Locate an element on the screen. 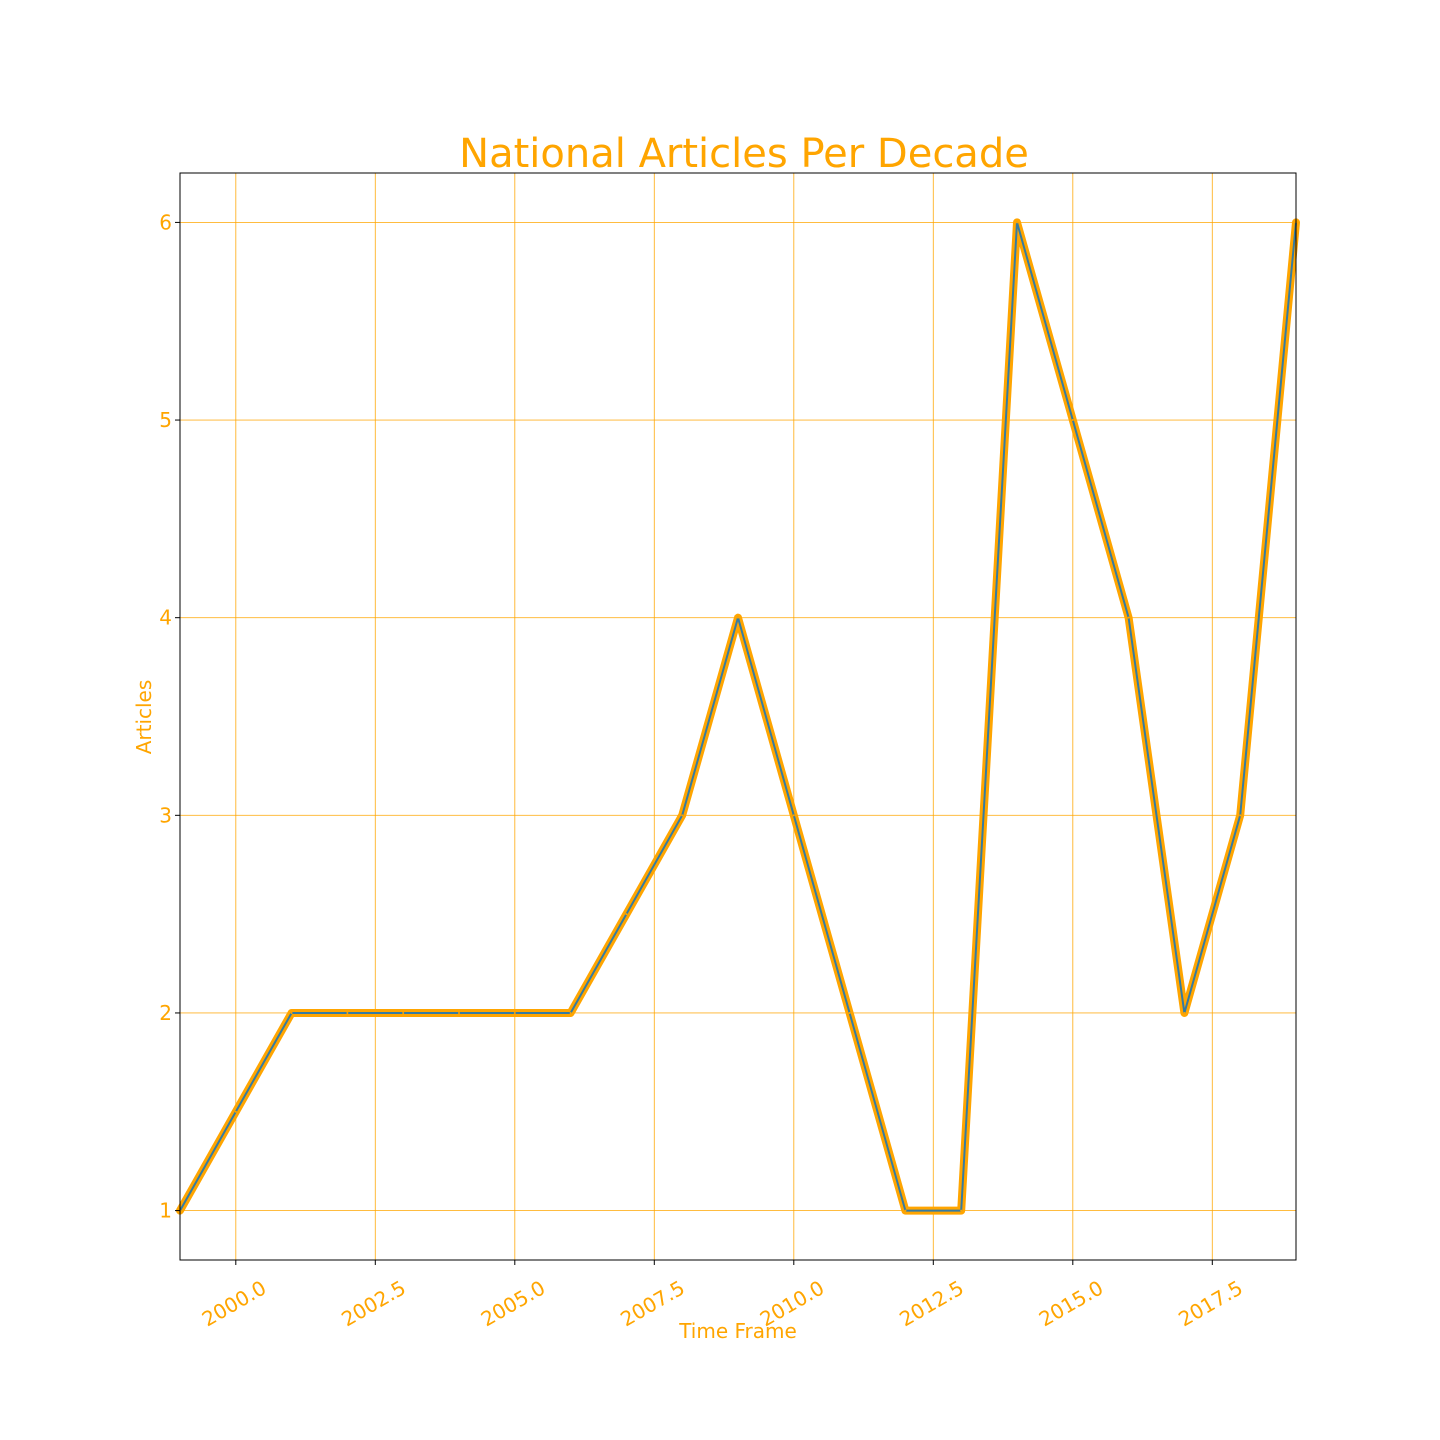  chart-title: National Articles Per Decade is located at coordinates (744, 154).